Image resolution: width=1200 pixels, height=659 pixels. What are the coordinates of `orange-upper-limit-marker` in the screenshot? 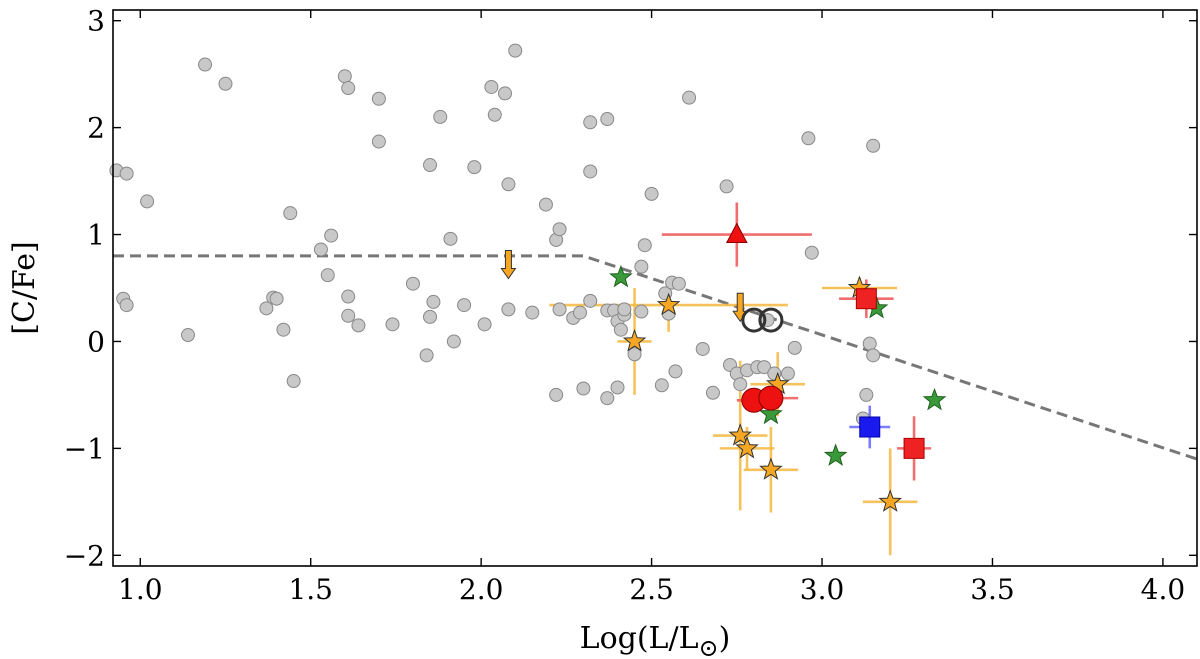 It's located at (508, 264).